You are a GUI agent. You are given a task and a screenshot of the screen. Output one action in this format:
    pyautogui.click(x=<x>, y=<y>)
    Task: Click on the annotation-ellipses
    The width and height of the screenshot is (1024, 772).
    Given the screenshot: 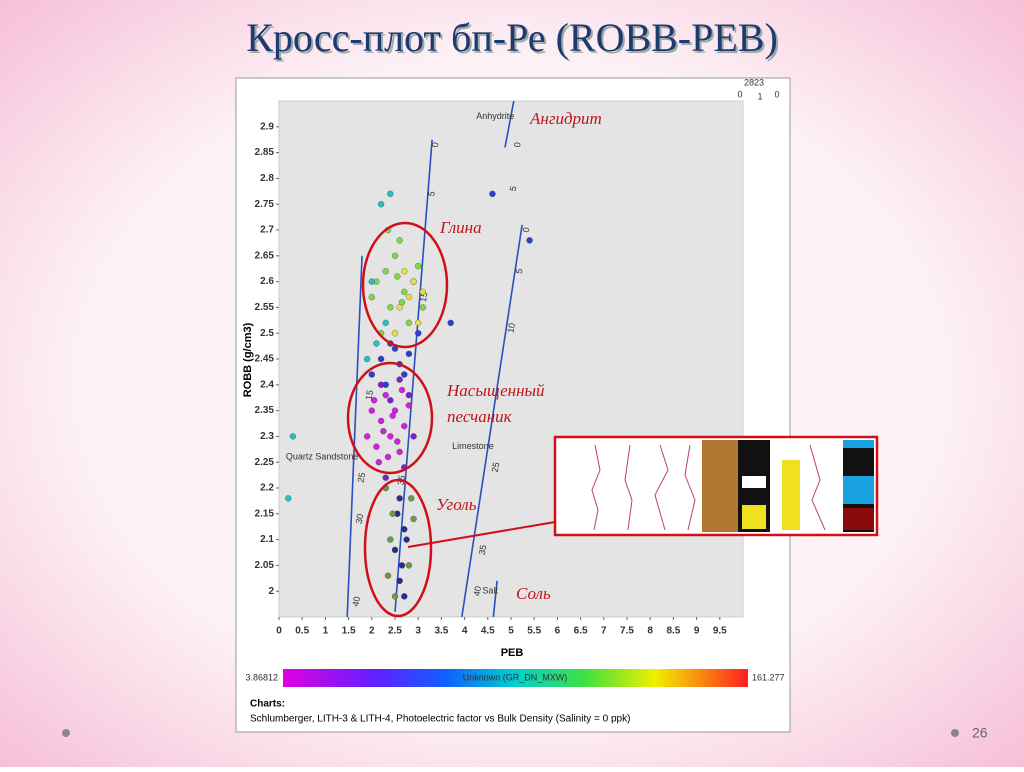 What is the action you would take?
    pyautogui.click(x=397, y=419)
    